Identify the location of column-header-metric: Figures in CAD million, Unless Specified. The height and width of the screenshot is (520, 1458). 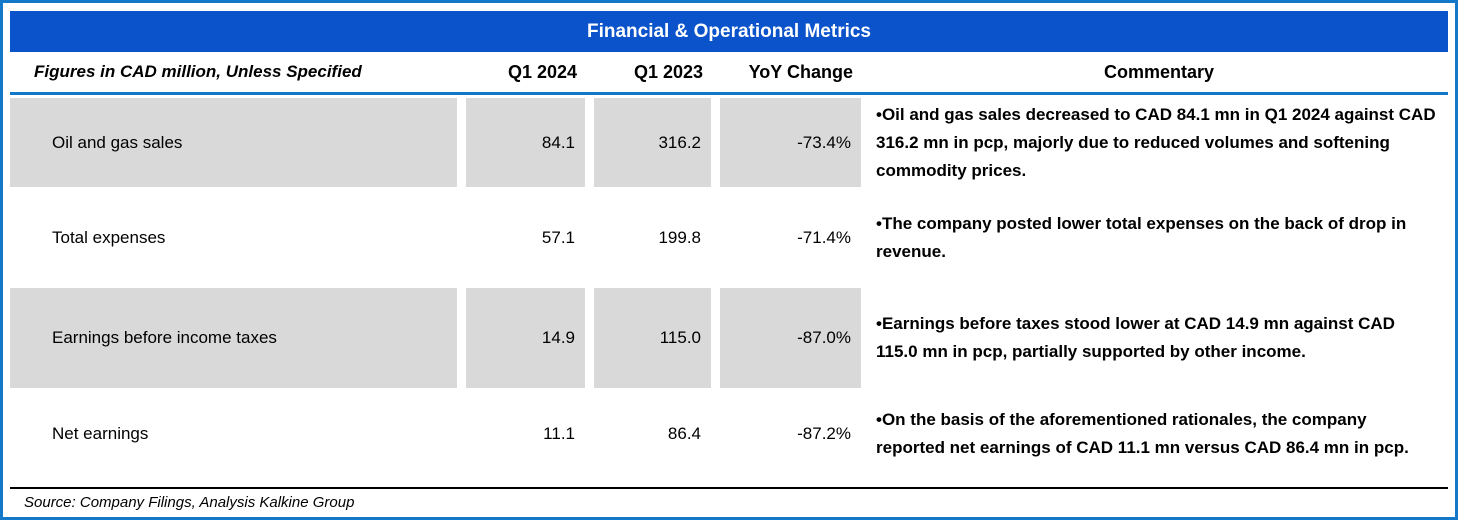
(198, 71).